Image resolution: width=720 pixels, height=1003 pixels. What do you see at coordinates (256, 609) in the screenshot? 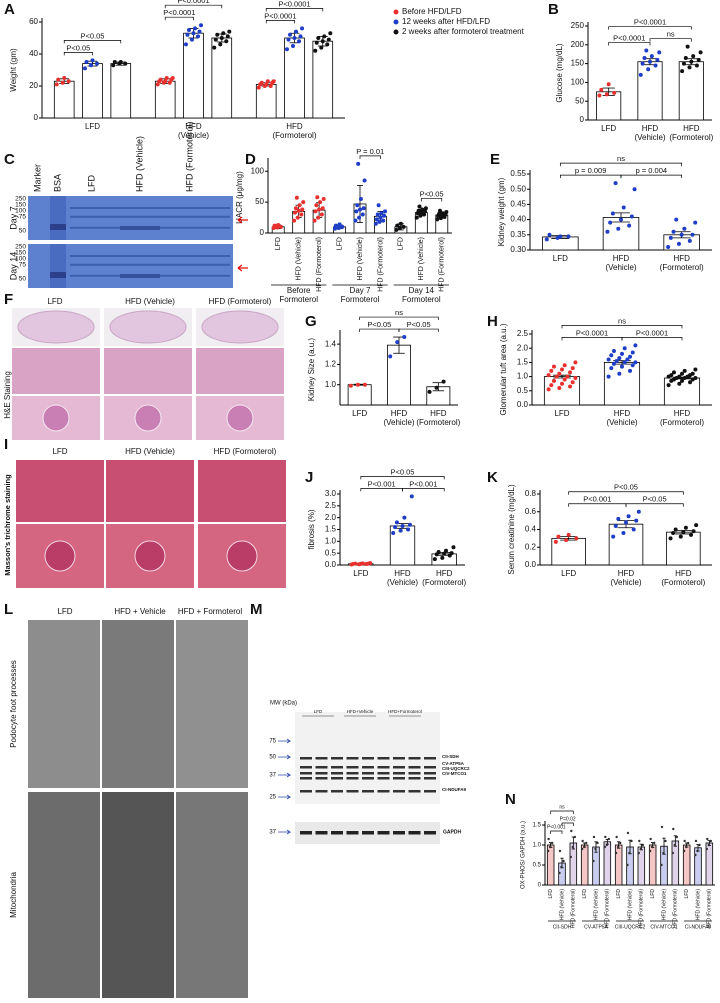
I see `image-label: M` at bounding box center [256, 609].